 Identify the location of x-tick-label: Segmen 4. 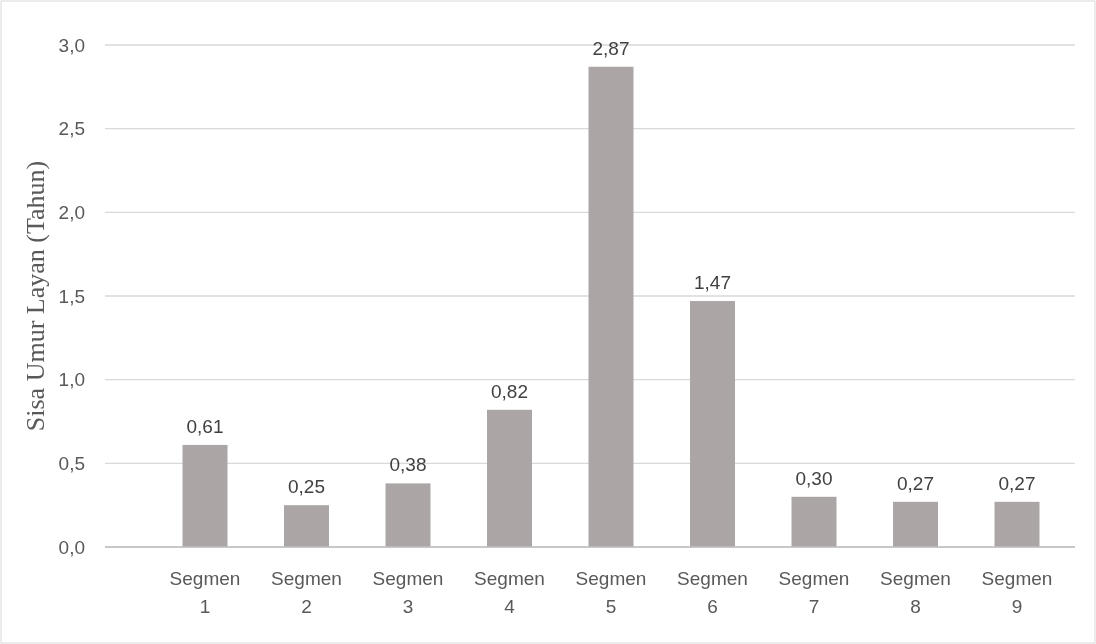
(509, 592).